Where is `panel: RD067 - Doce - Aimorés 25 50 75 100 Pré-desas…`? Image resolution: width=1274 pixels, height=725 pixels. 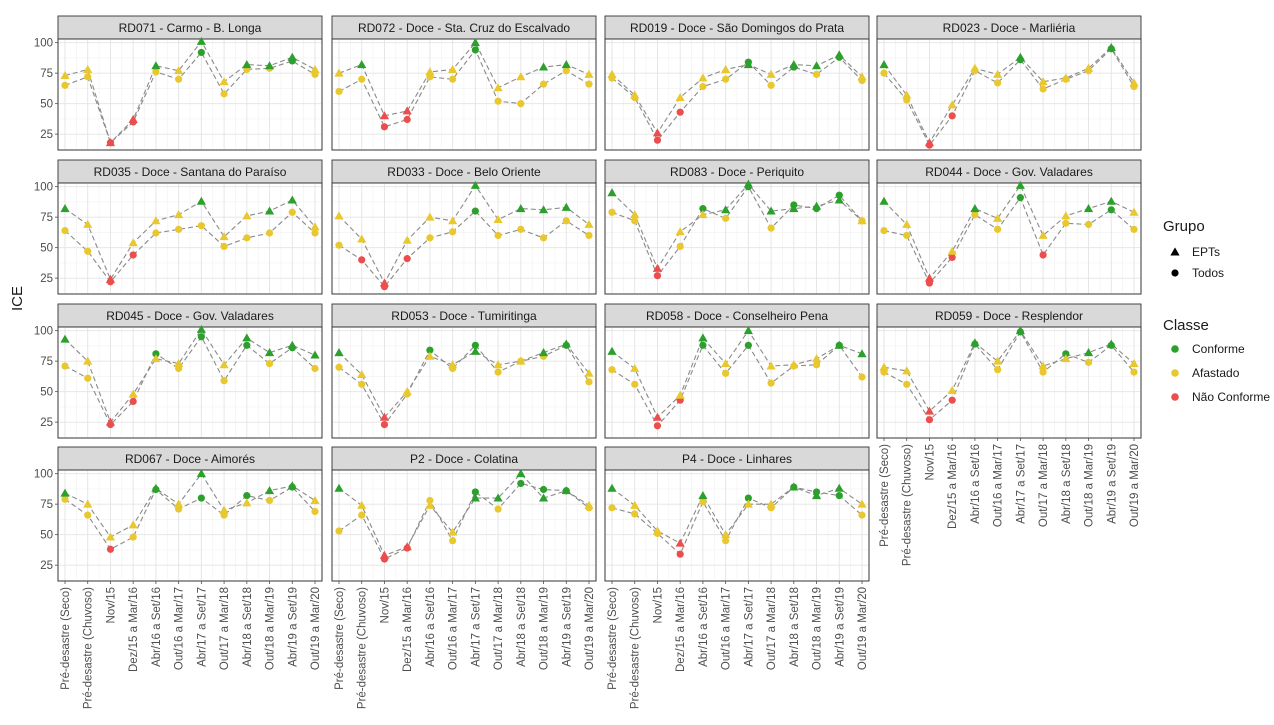
panel: RD067 - Doce - Aimorés 25 50 75 100 Pré-desas… is located at coordinates (178, 577).